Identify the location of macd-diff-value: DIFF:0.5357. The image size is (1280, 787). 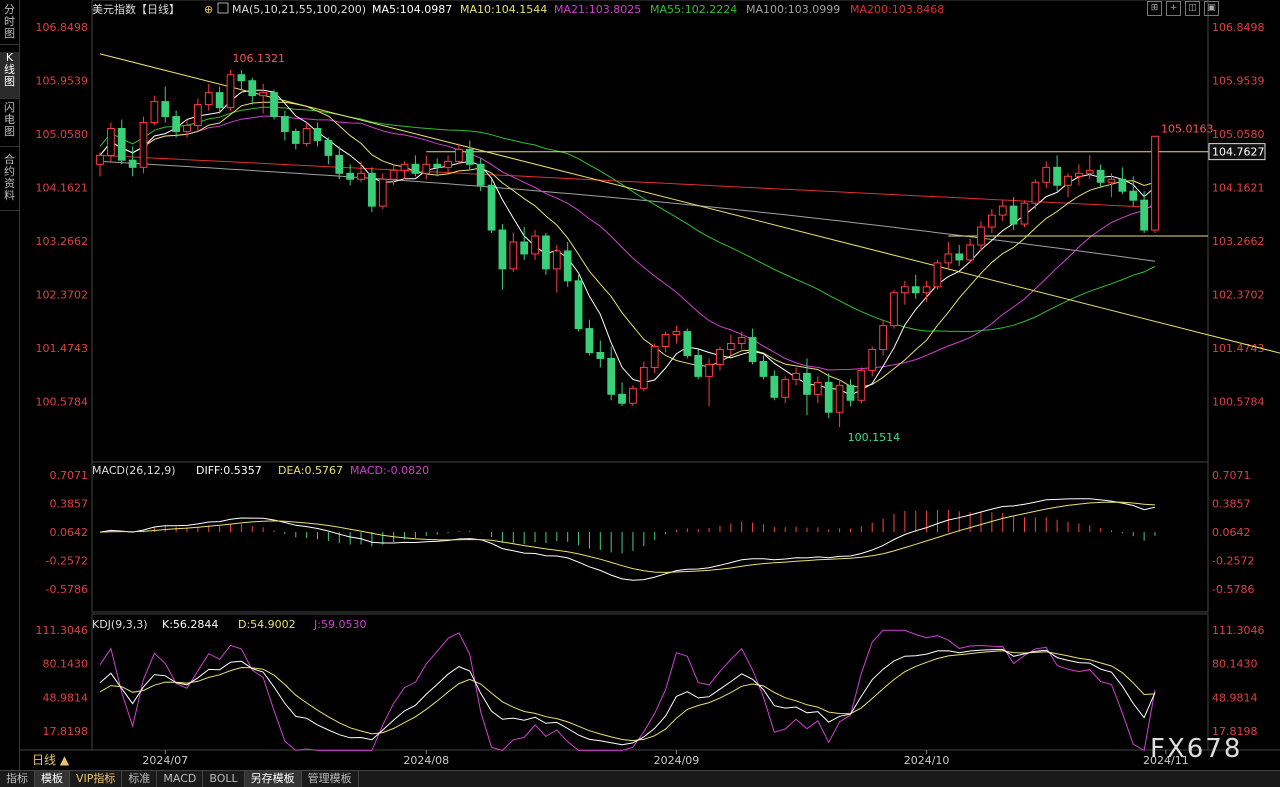
(229, 470).